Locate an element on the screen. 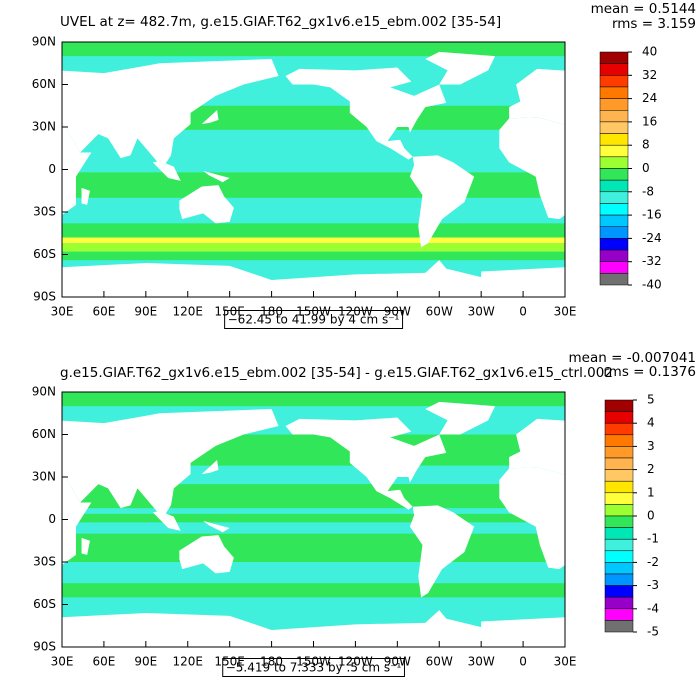 The height and width of the screenshot is (700, 700). y-tick-label: 30S is located at coordinates (44, 562).